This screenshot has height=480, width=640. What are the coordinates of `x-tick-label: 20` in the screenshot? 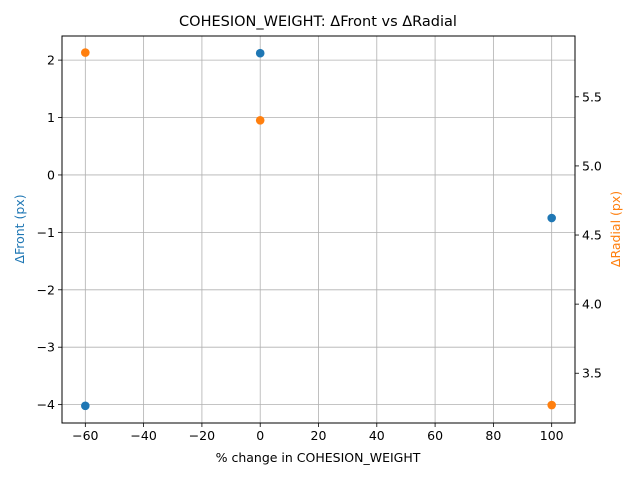 It's located at (319, 435).